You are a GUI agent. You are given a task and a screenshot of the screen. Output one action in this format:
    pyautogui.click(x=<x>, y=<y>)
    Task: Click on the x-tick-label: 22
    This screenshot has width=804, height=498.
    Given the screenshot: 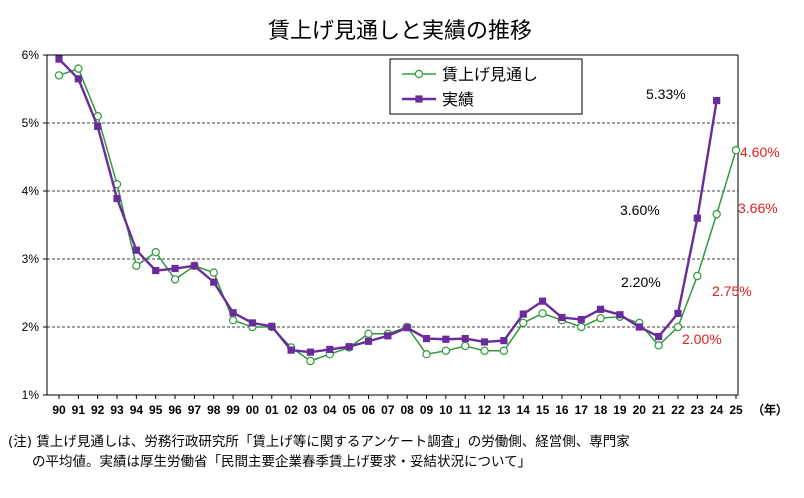 What is the action you would take?
    pyautogui.click(x=678, y=410)
    